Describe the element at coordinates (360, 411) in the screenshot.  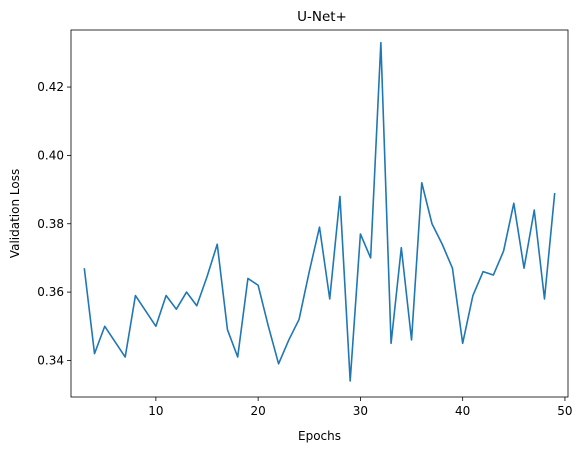
I see `x-tick-label: 30` at that location.